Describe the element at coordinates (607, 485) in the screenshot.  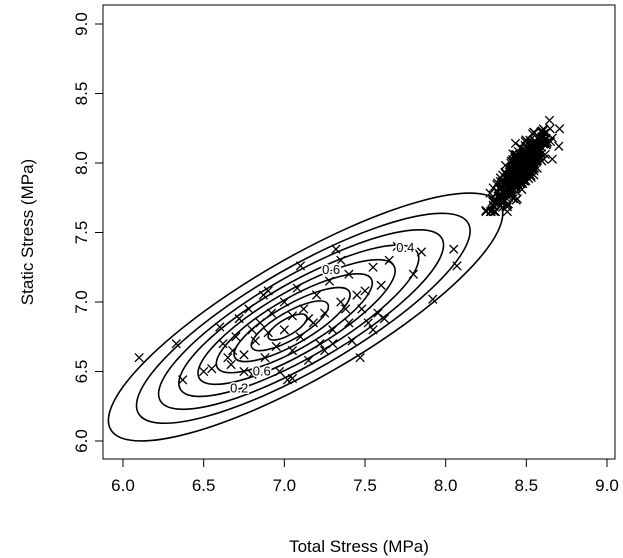
I see `x-tick-label: 9.0` at that location.